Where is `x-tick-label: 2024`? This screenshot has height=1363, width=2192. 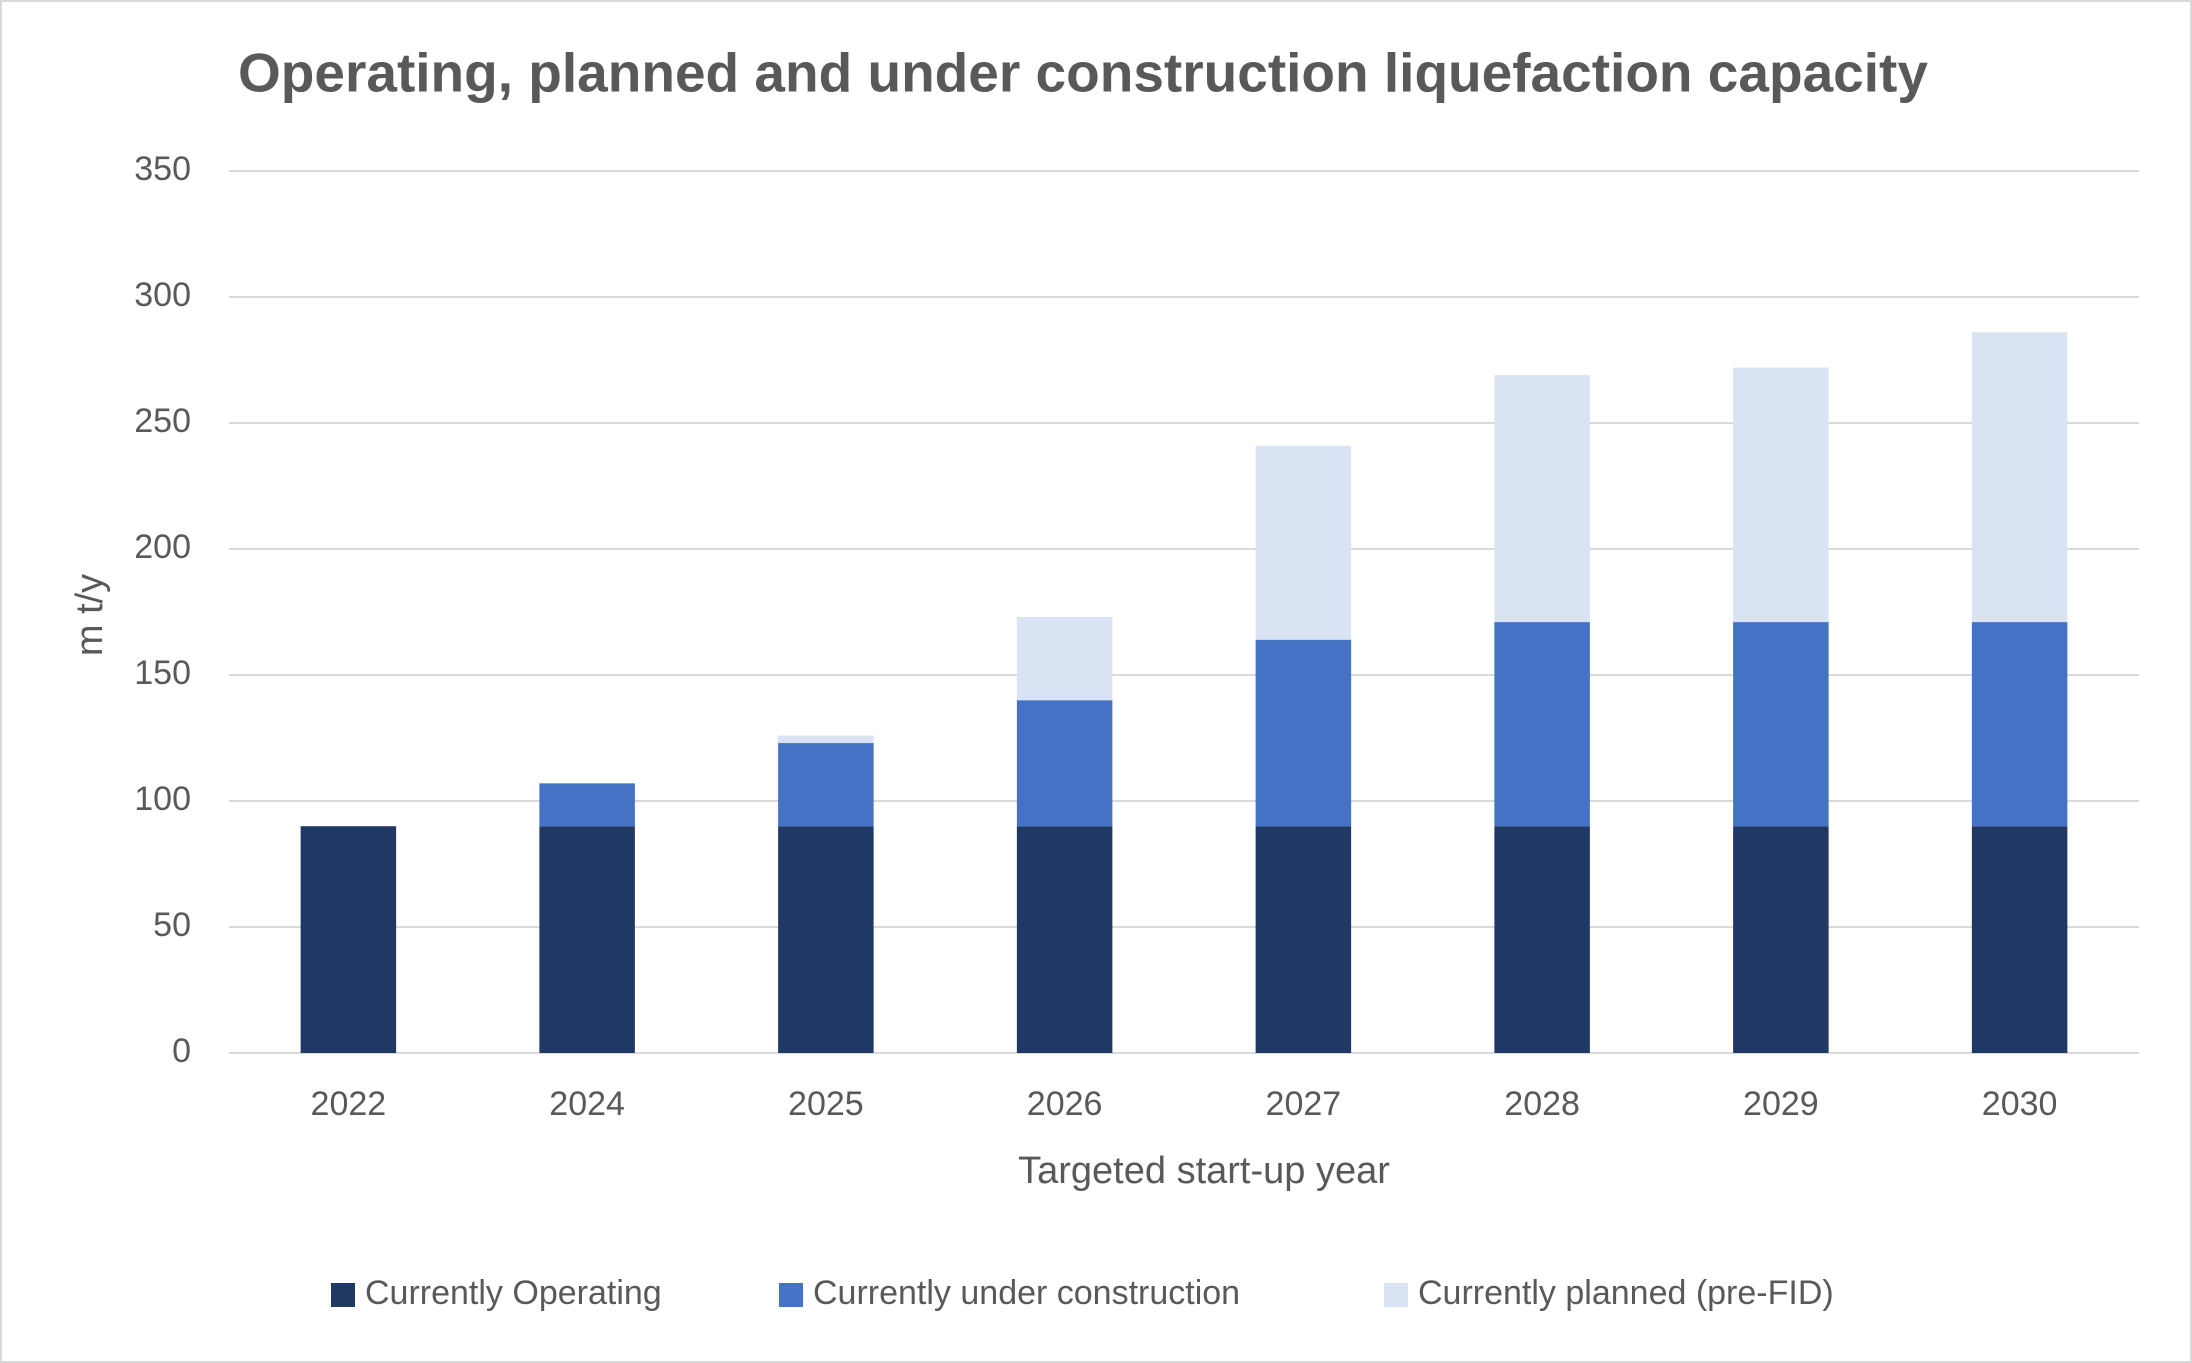
x-tick-label: 2024 is located at coordinates (587, 1104).